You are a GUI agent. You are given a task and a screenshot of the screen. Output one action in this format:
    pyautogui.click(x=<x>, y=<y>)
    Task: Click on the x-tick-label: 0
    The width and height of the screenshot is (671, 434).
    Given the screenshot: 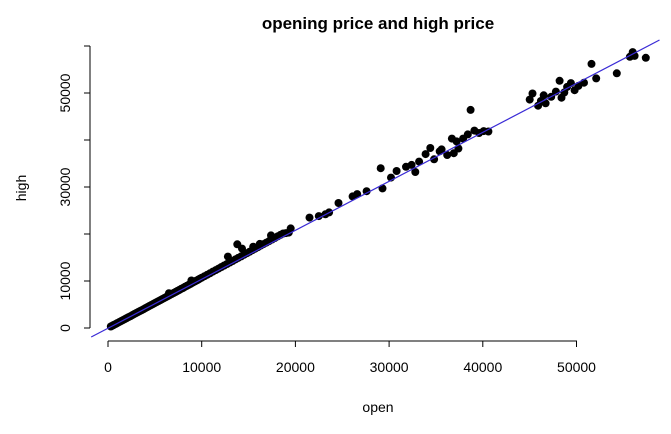 What is the action you would take?
    pyautogui.click(x=108, y=367)
    